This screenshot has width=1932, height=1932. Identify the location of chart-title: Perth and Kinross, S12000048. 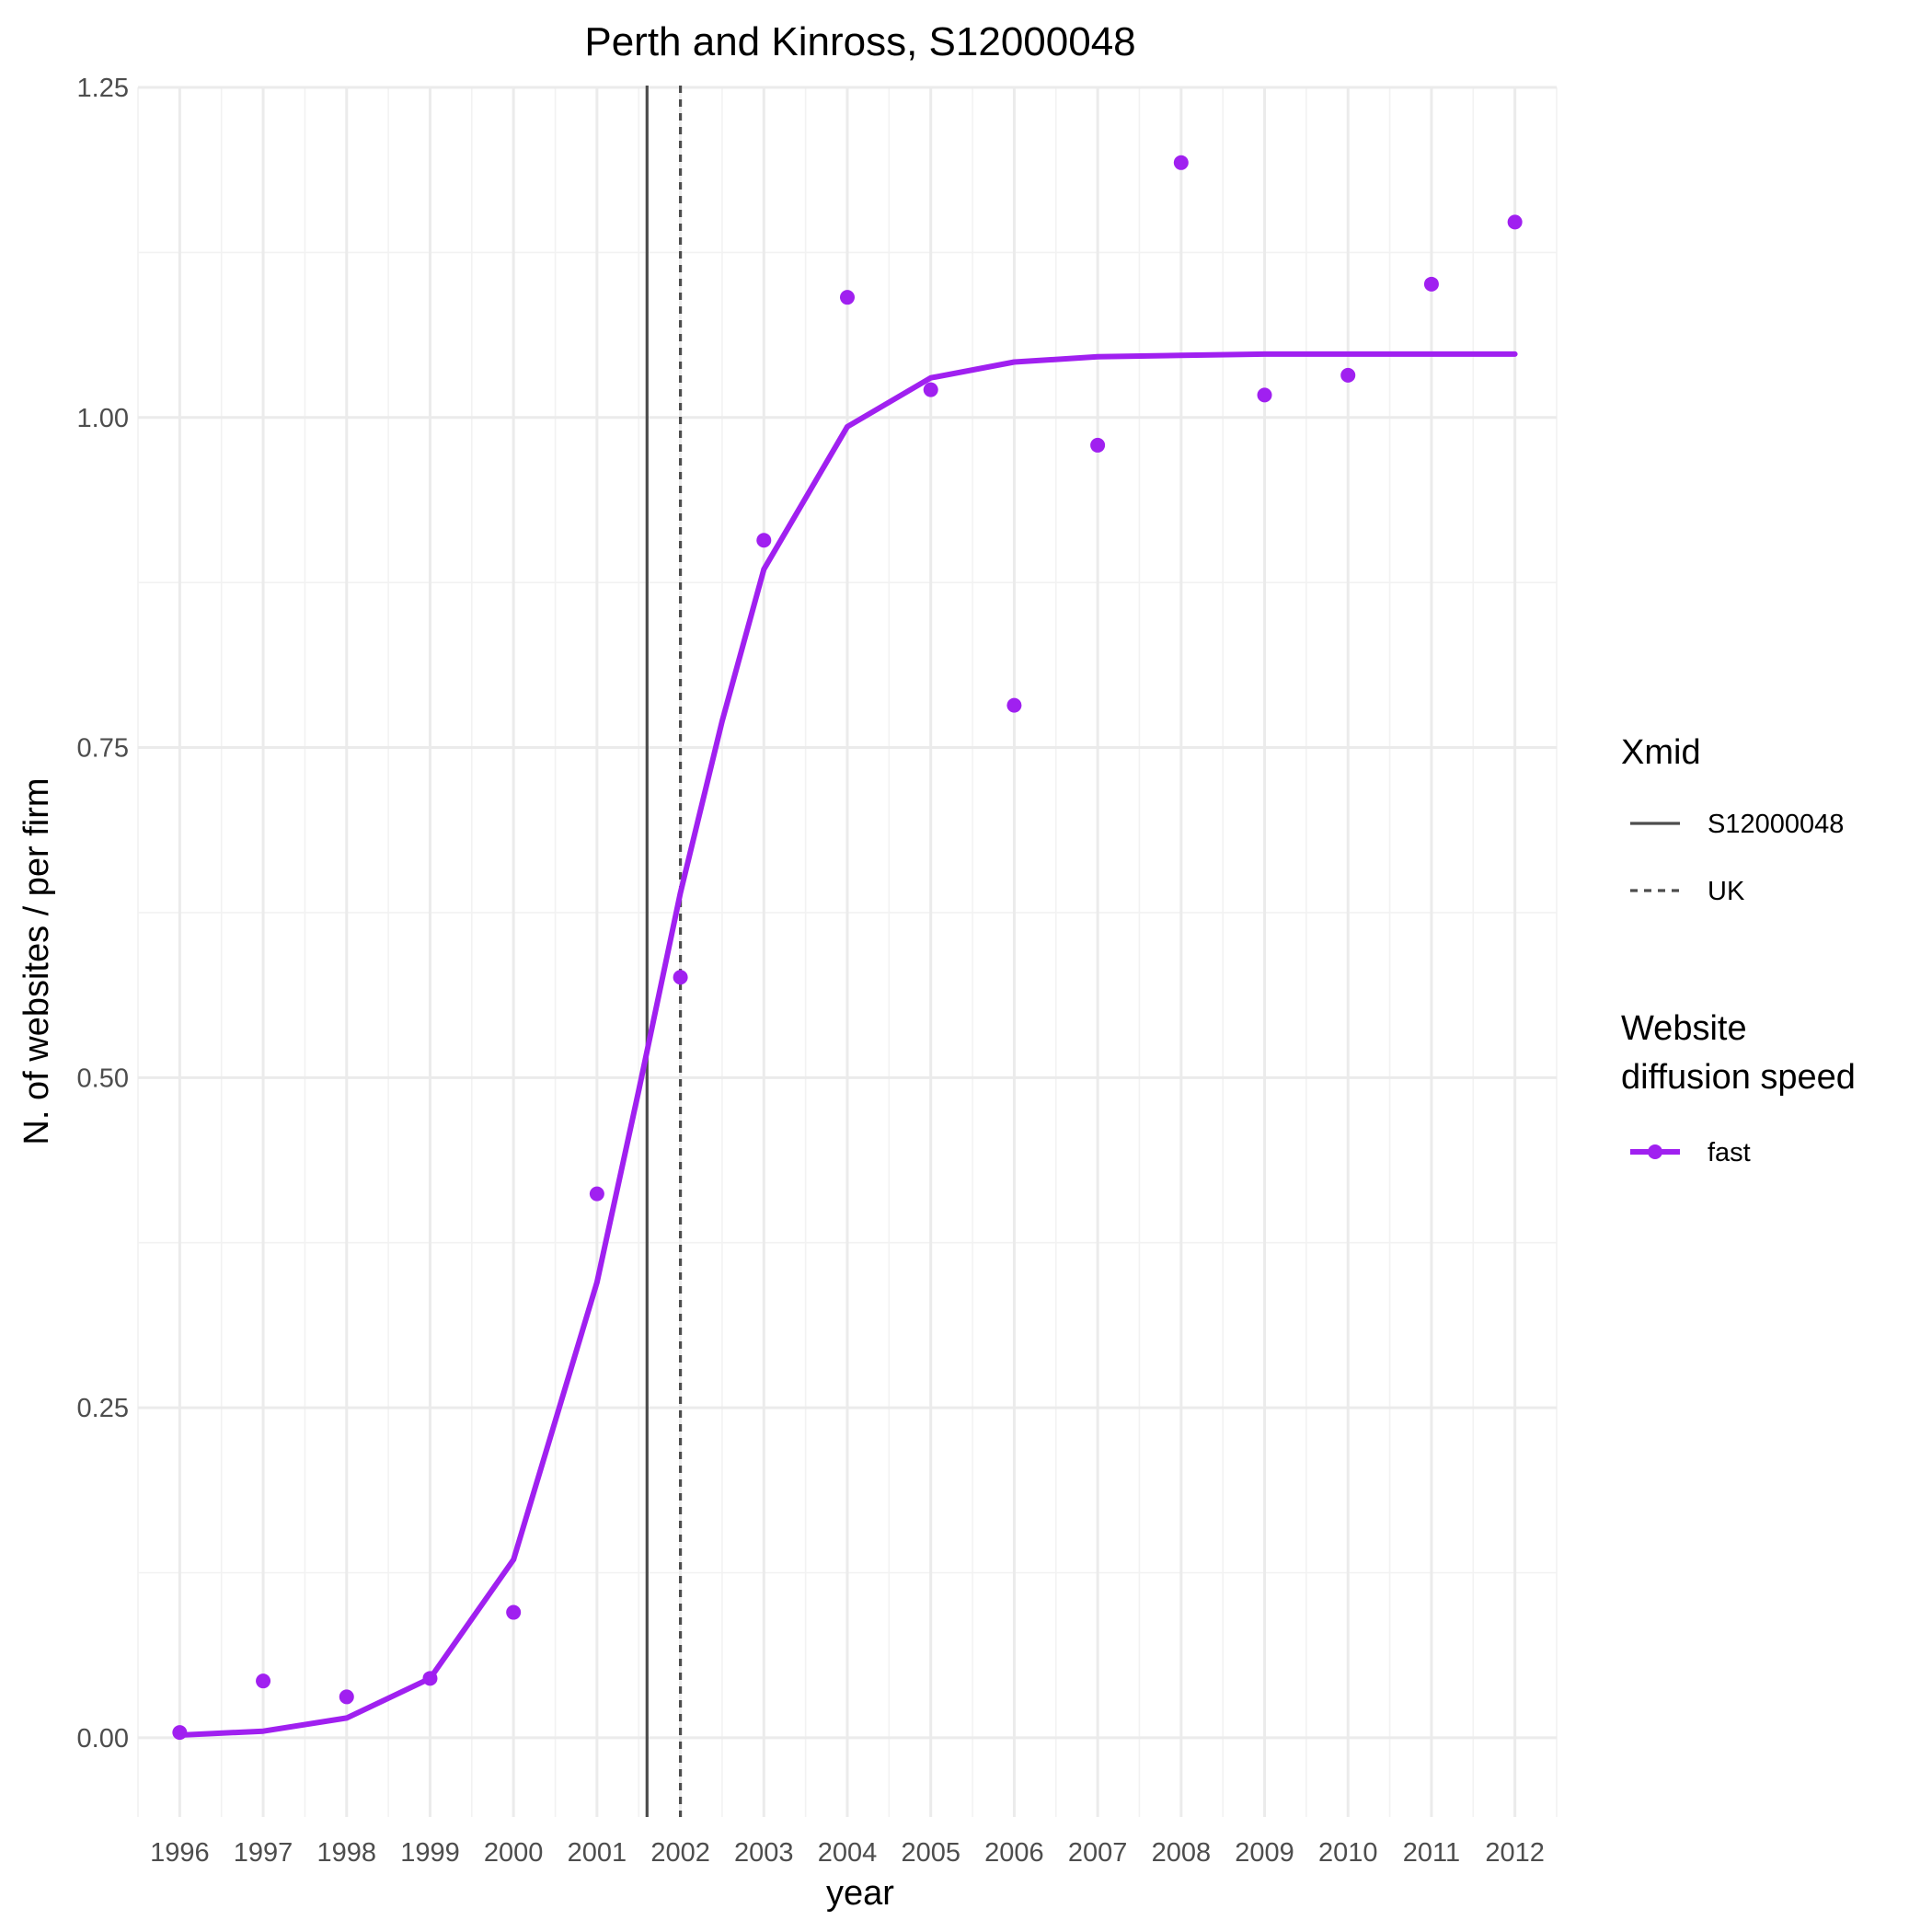
(859, 41).